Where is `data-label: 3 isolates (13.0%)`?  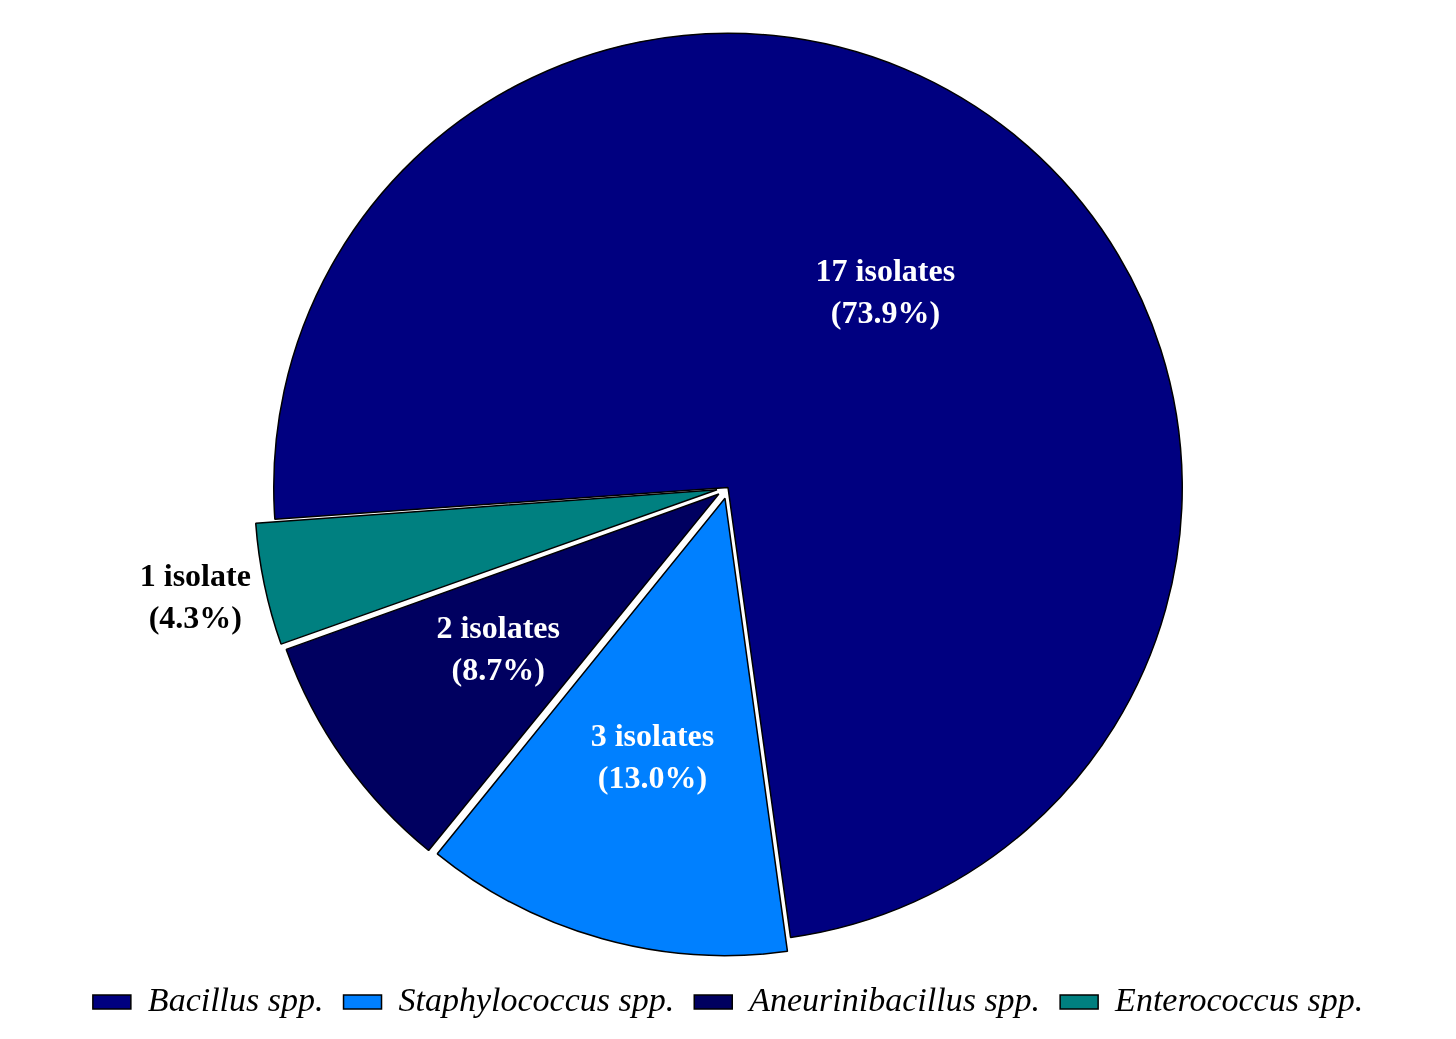 data-label: 3 isolates (13.0%) is located at coordinates (652, 756).